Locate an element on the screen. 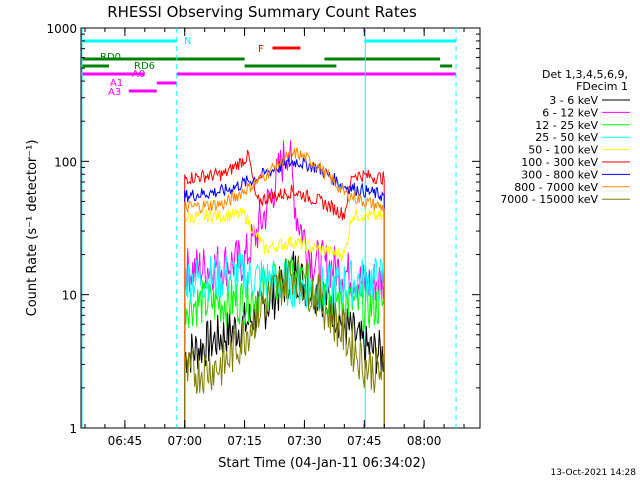 The height and width of the screenshot is (480, 640). x-tick-label: 07:00 is located at coordinates (184, 441).